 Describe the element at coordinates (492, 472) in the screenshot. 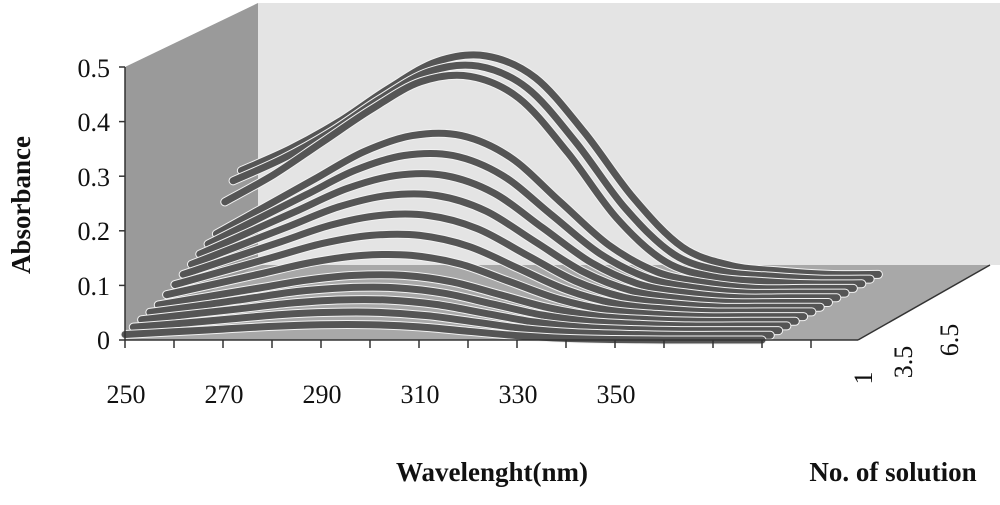

I see `x-axis-title: Wavelenght(nm)` at that location.